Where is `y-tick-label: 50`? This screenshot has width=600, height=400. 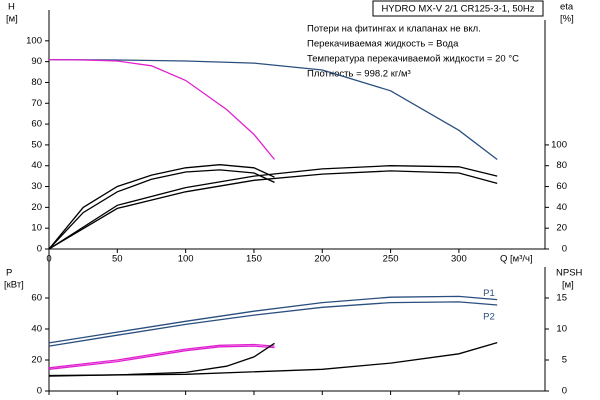 y-tick-label: 50 is located at coordinates (36, 144).